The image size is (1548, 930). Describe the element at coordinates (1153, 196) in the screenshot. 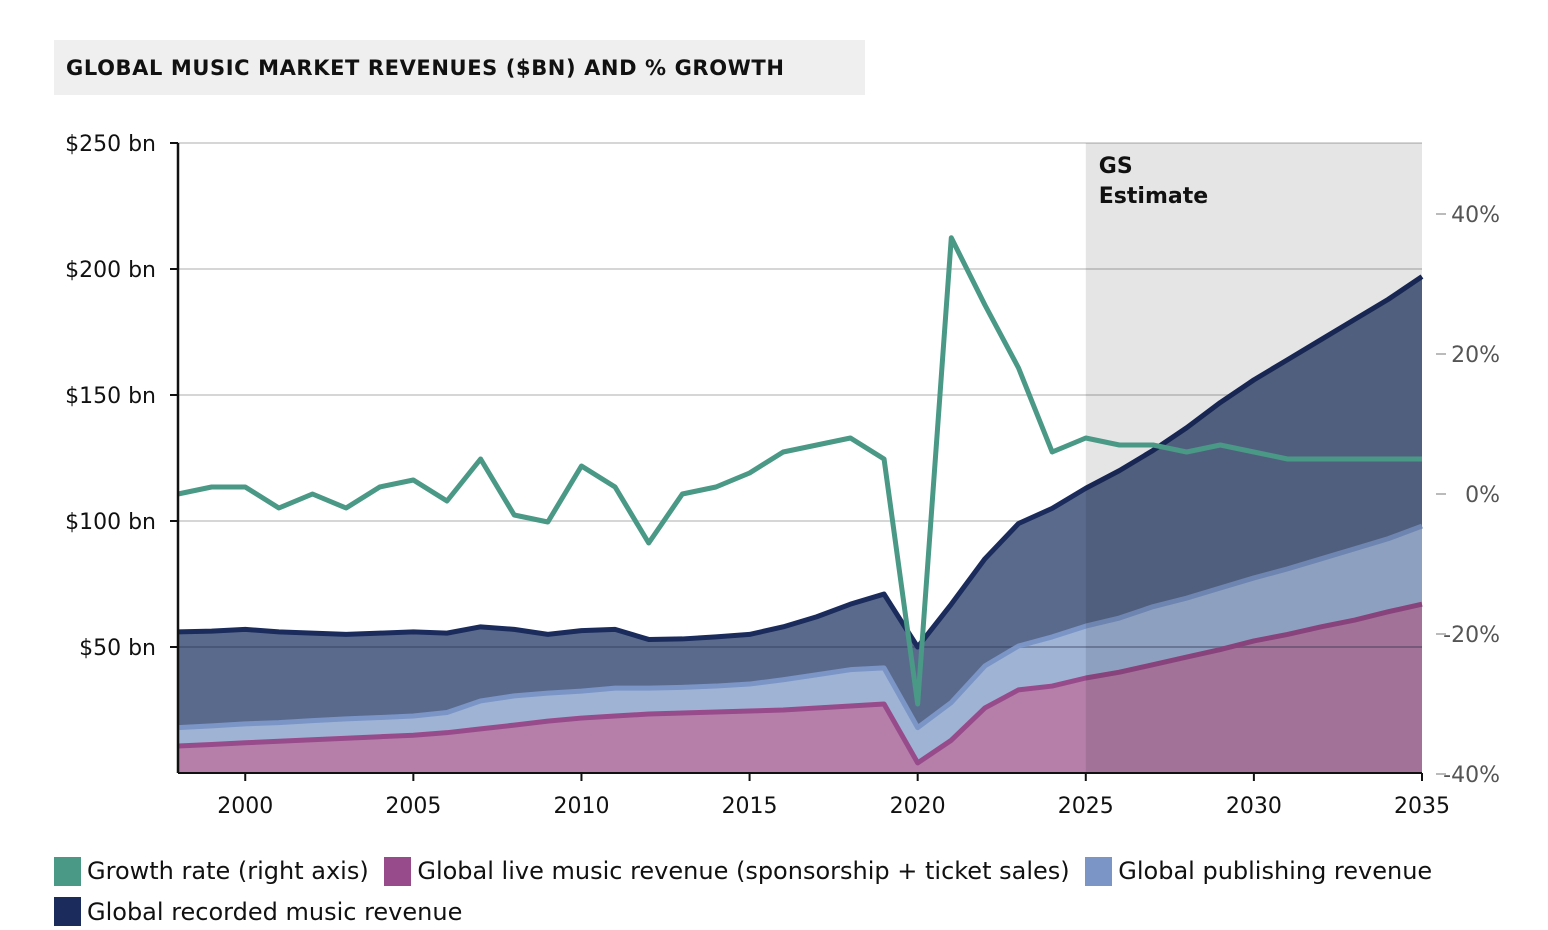

I see `estimate-annotation: Estimate` at that location.